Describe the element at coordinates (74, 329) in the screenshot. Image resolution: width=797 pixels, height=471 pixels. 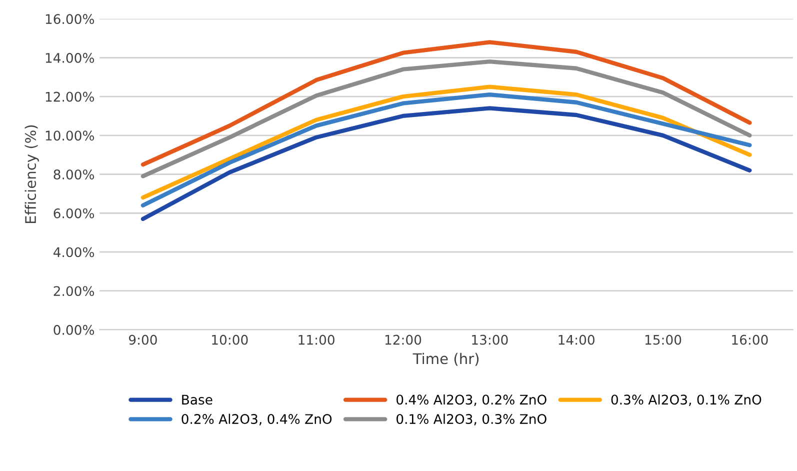
I see `y-tick-label: 0.00%` at that location.